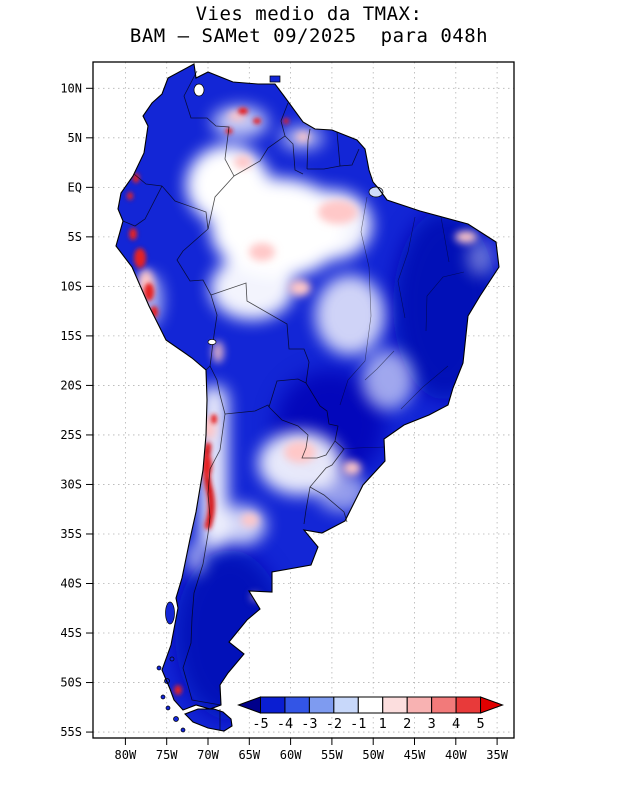  What do you see at coordinates (208, 755) in the screenshot?
I see `lon-tick-label: 70W` at bounding box center [208, 755].